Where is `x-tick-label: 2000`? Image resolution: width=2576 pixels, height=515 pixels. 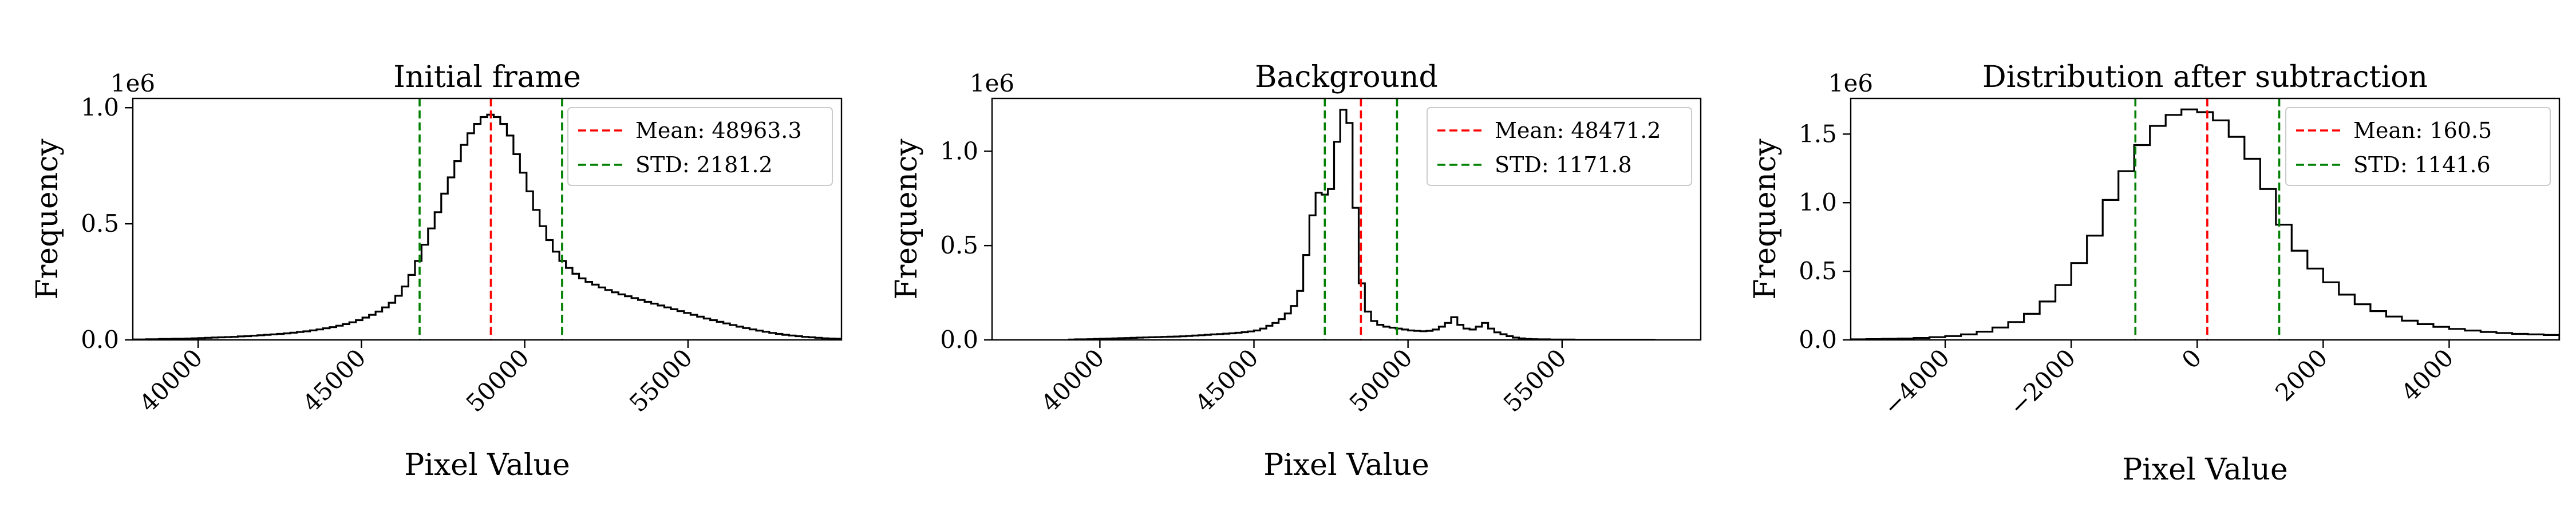
x-tick-label: 2000 is located at coordinates (2301, 374).